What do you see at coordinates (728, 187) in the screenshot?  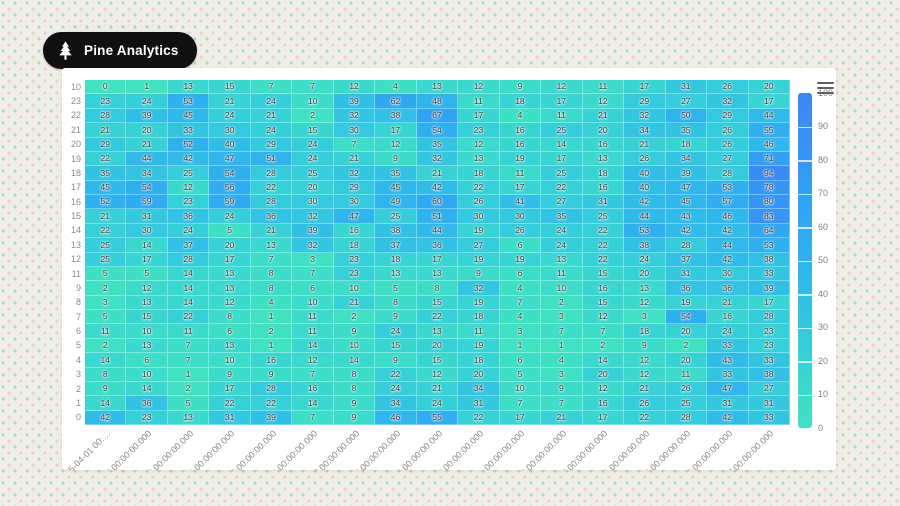 I see `heatmap-cell: 53` at bounding box center [728, 187].